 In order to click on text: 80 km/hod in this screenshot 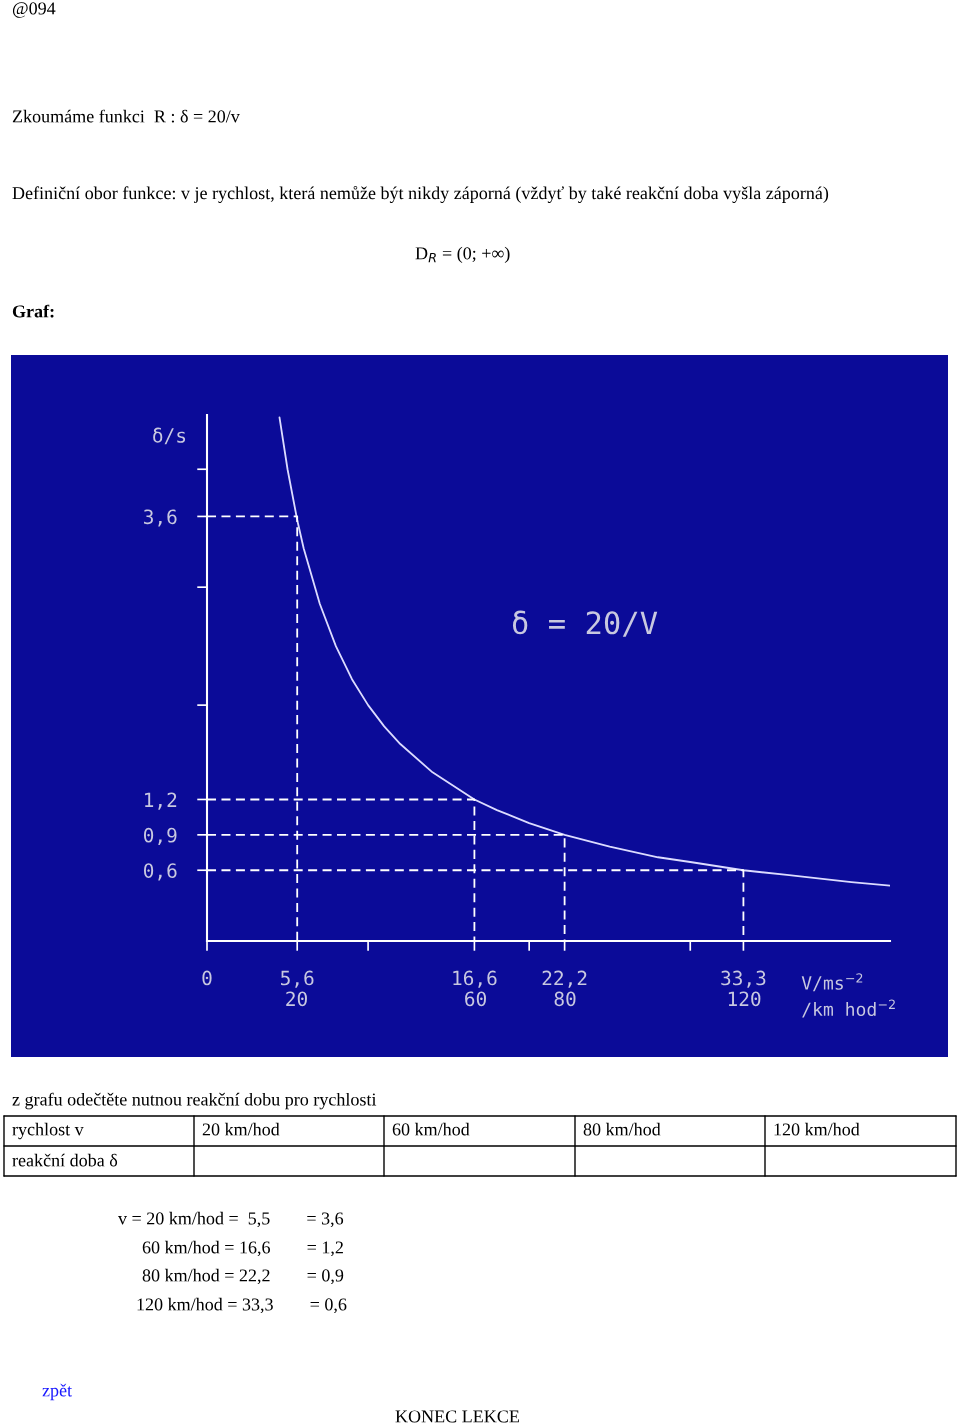, I will do `click(622, 1129)`.